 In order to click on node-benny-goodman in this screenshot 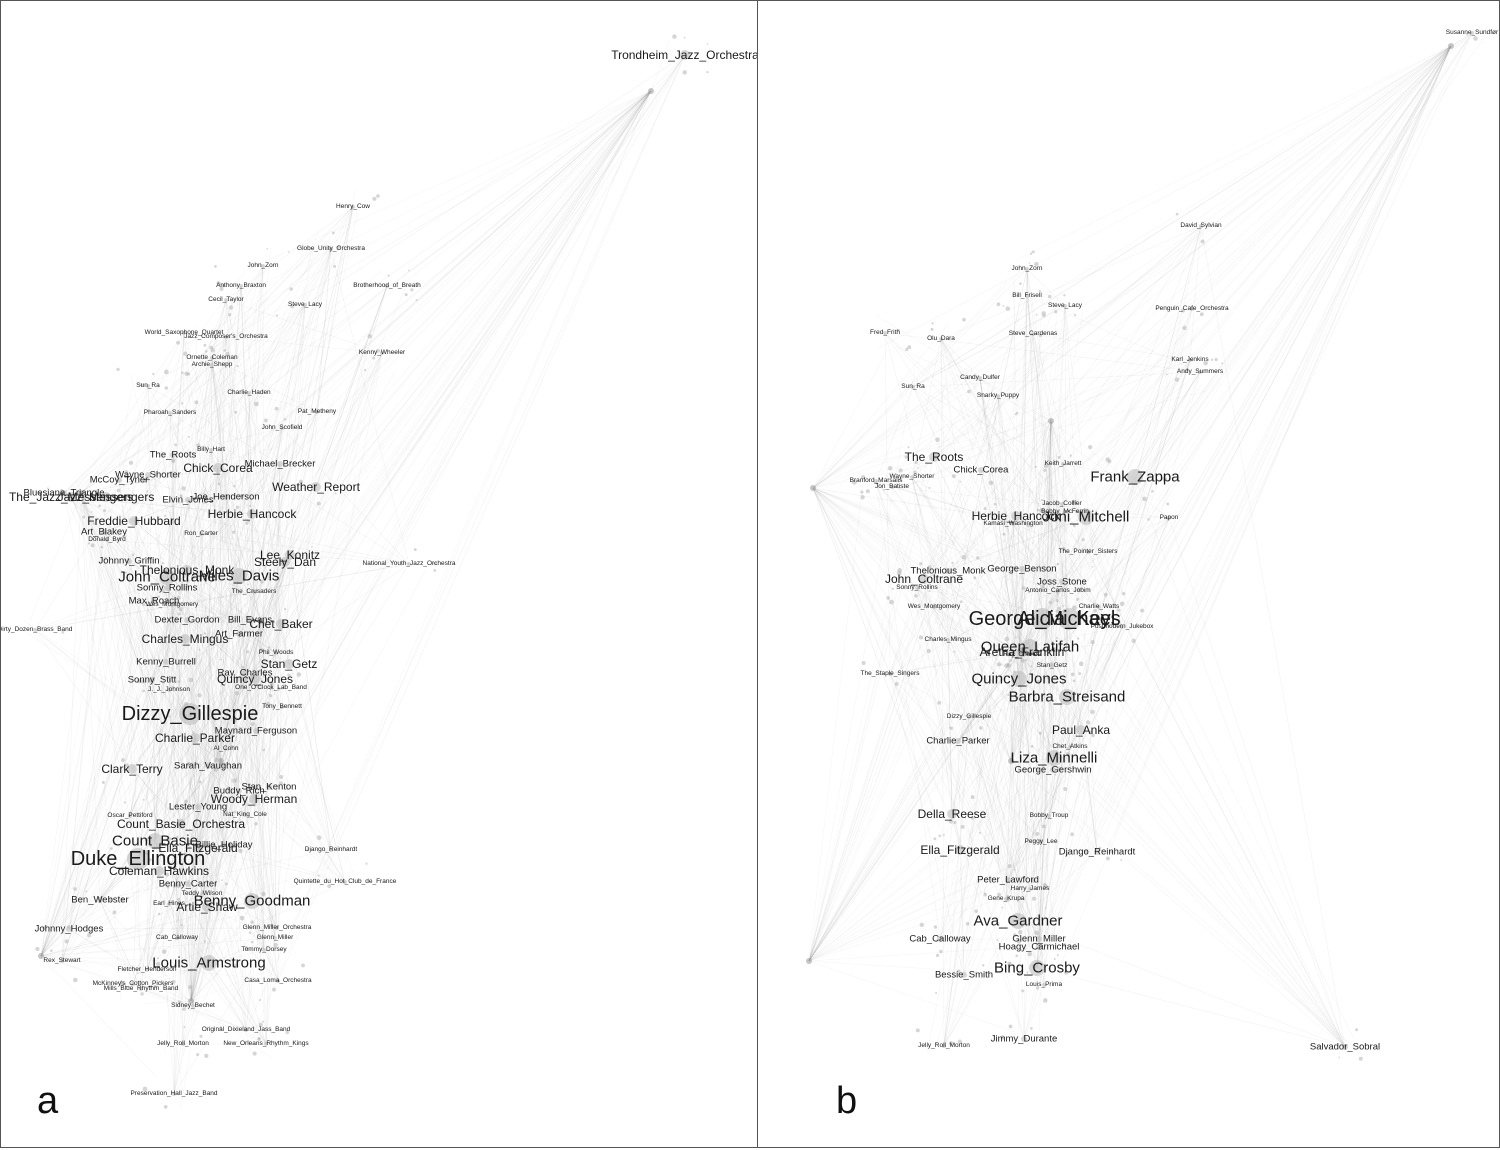, I will do `click(252, 901)`.